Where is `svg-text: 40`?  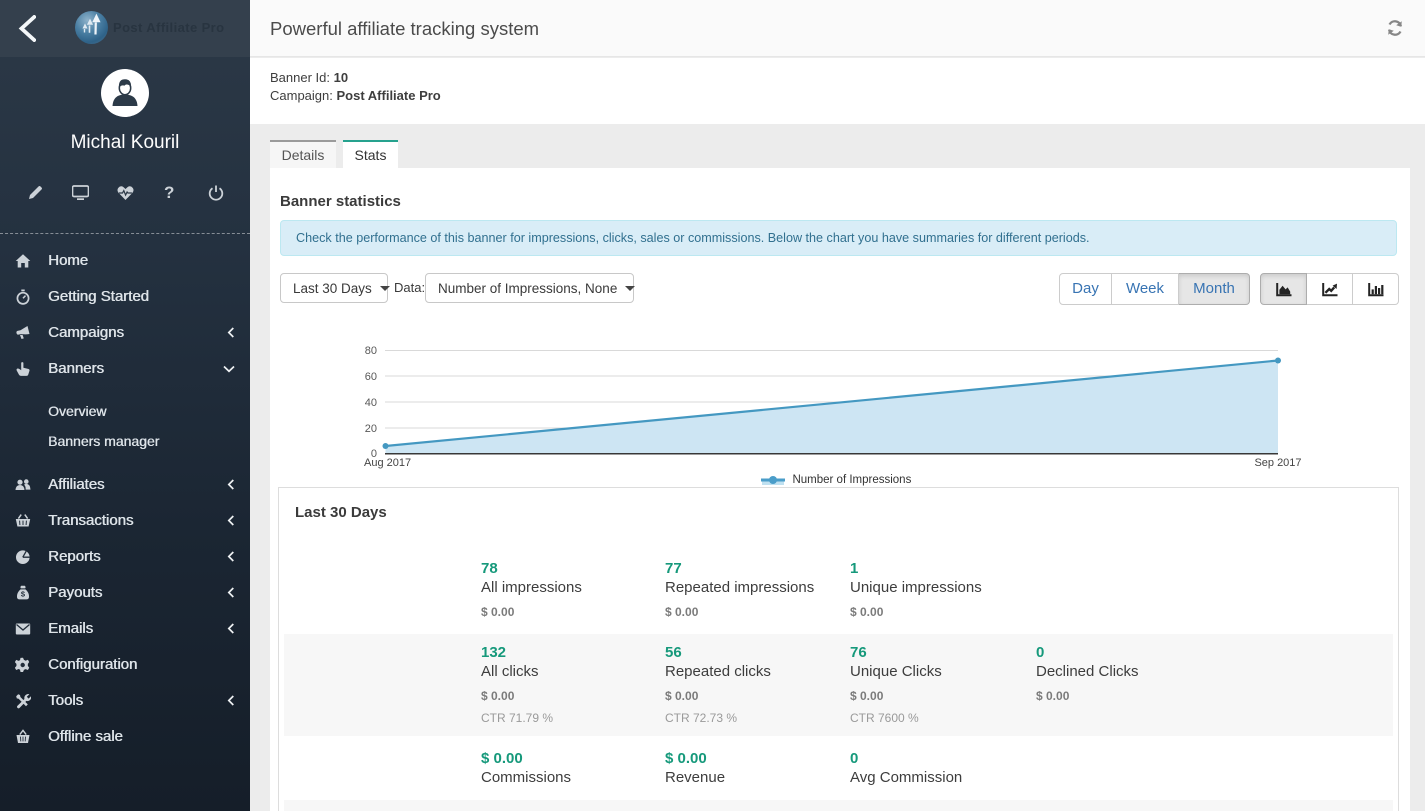
svg-text: 40 is located at coordinates (371, 403).